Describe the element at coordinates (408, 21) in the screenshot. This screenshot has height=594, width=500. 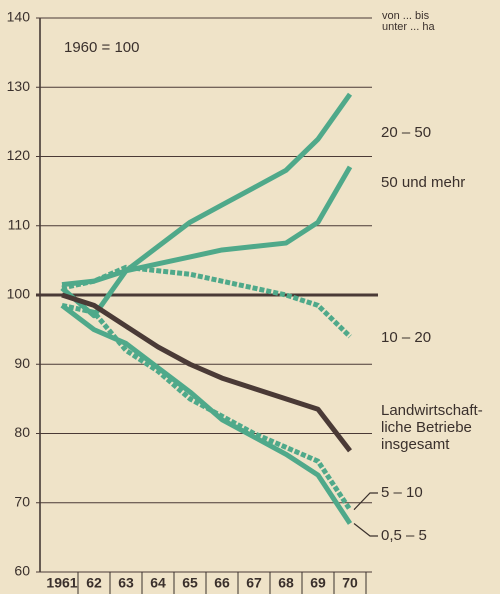
I see `legend-title: von ... bis unter ... ha` at that location.